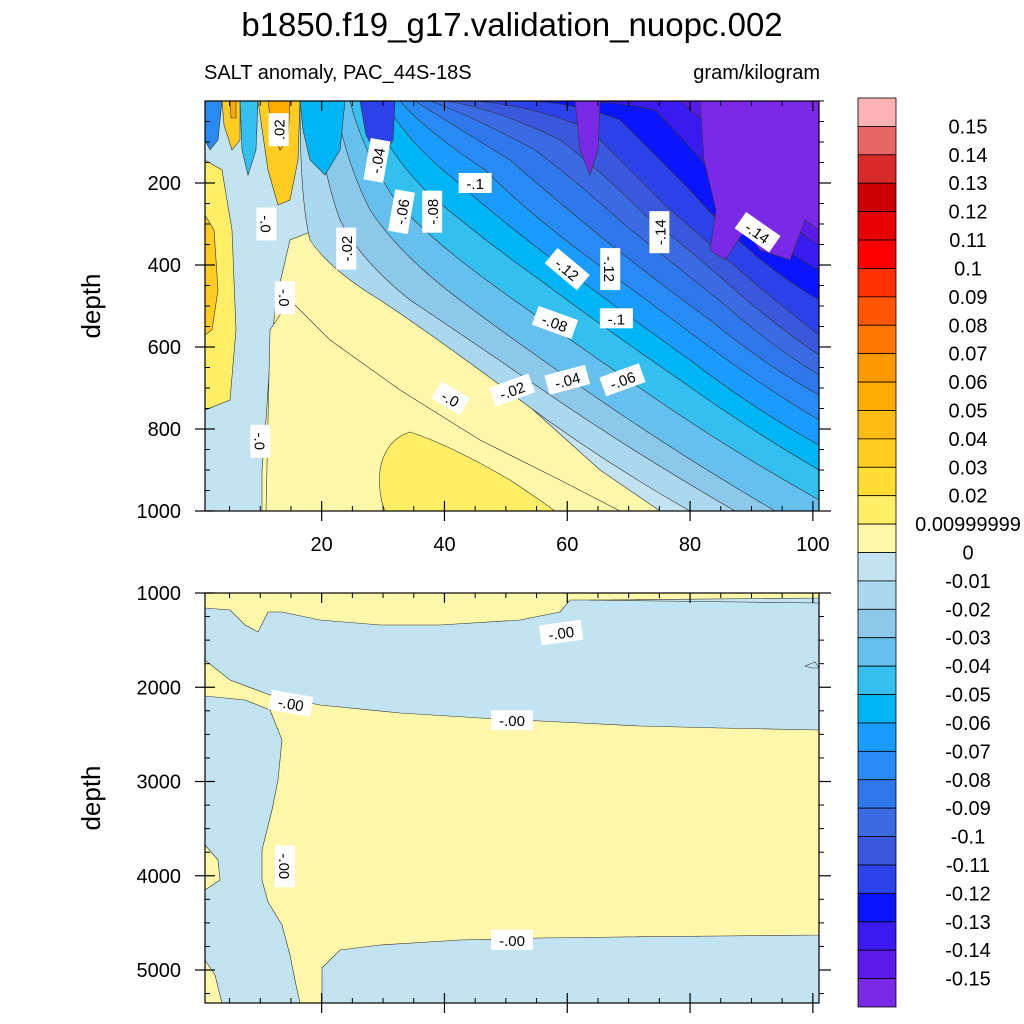  Describe the element at coordinates (444, 545) in the screenshot. I see `x-tick-label: 40` at that location.